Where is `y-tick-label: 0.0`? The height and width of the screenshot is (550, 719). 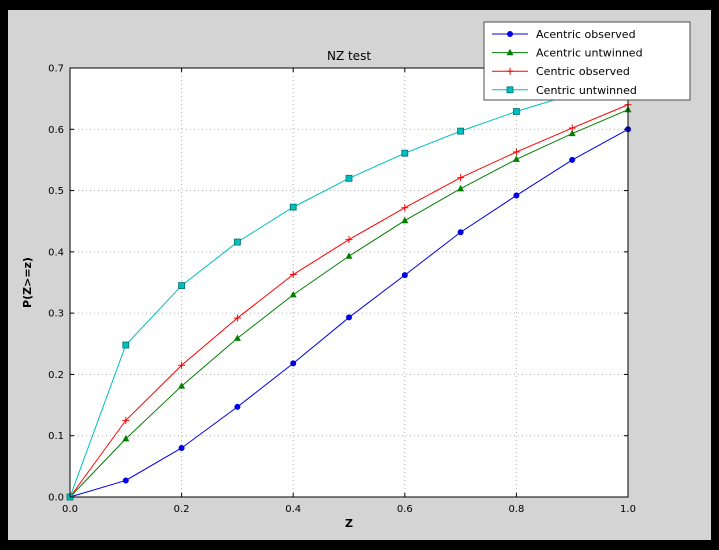
y-tick-label: 0.0 is located at coordinates (56, 498).